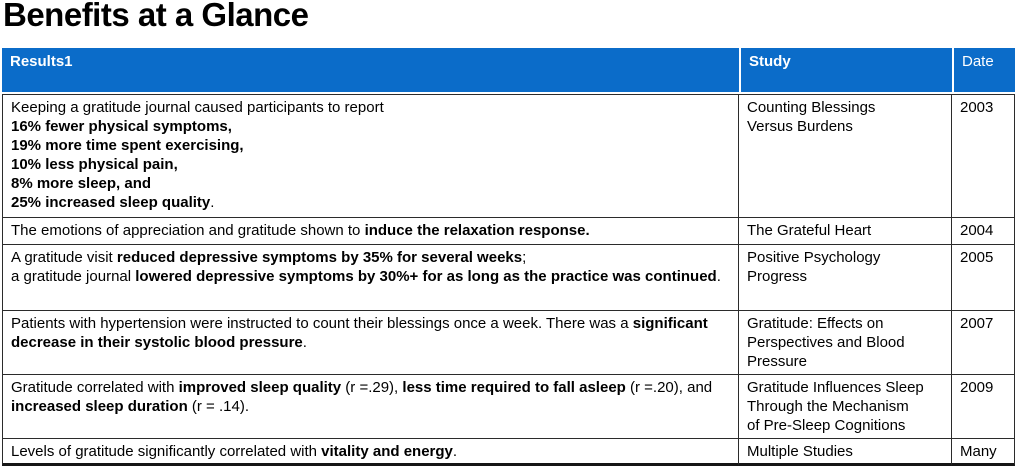  I want to click on text-segment: Gratitude correlated with, so click(95, 387).